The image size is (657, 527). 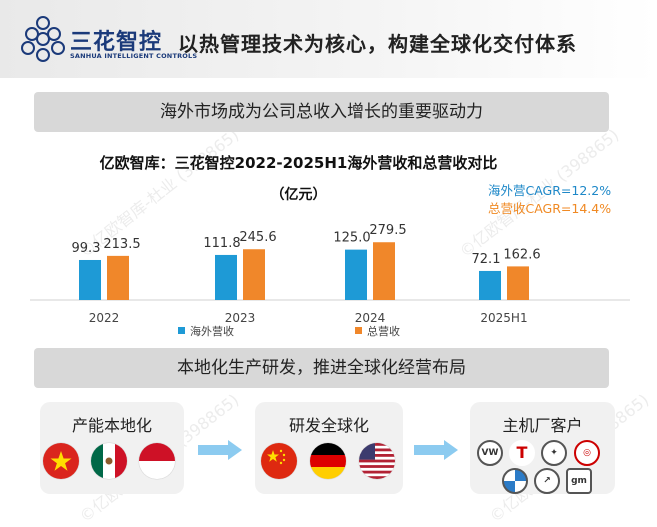 I want to click on indonesia-flag-icon, so click(x=157, y=461).